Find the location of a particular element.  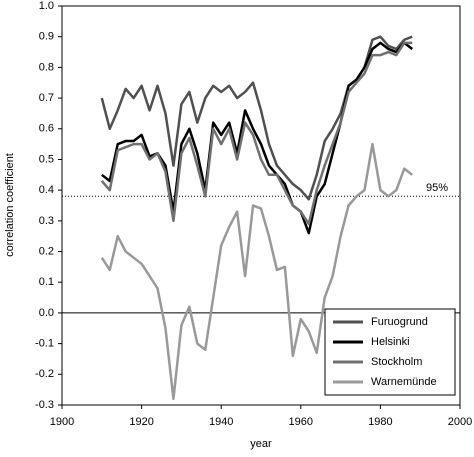

x-axis-label: year is located at coordinates (261, 444).